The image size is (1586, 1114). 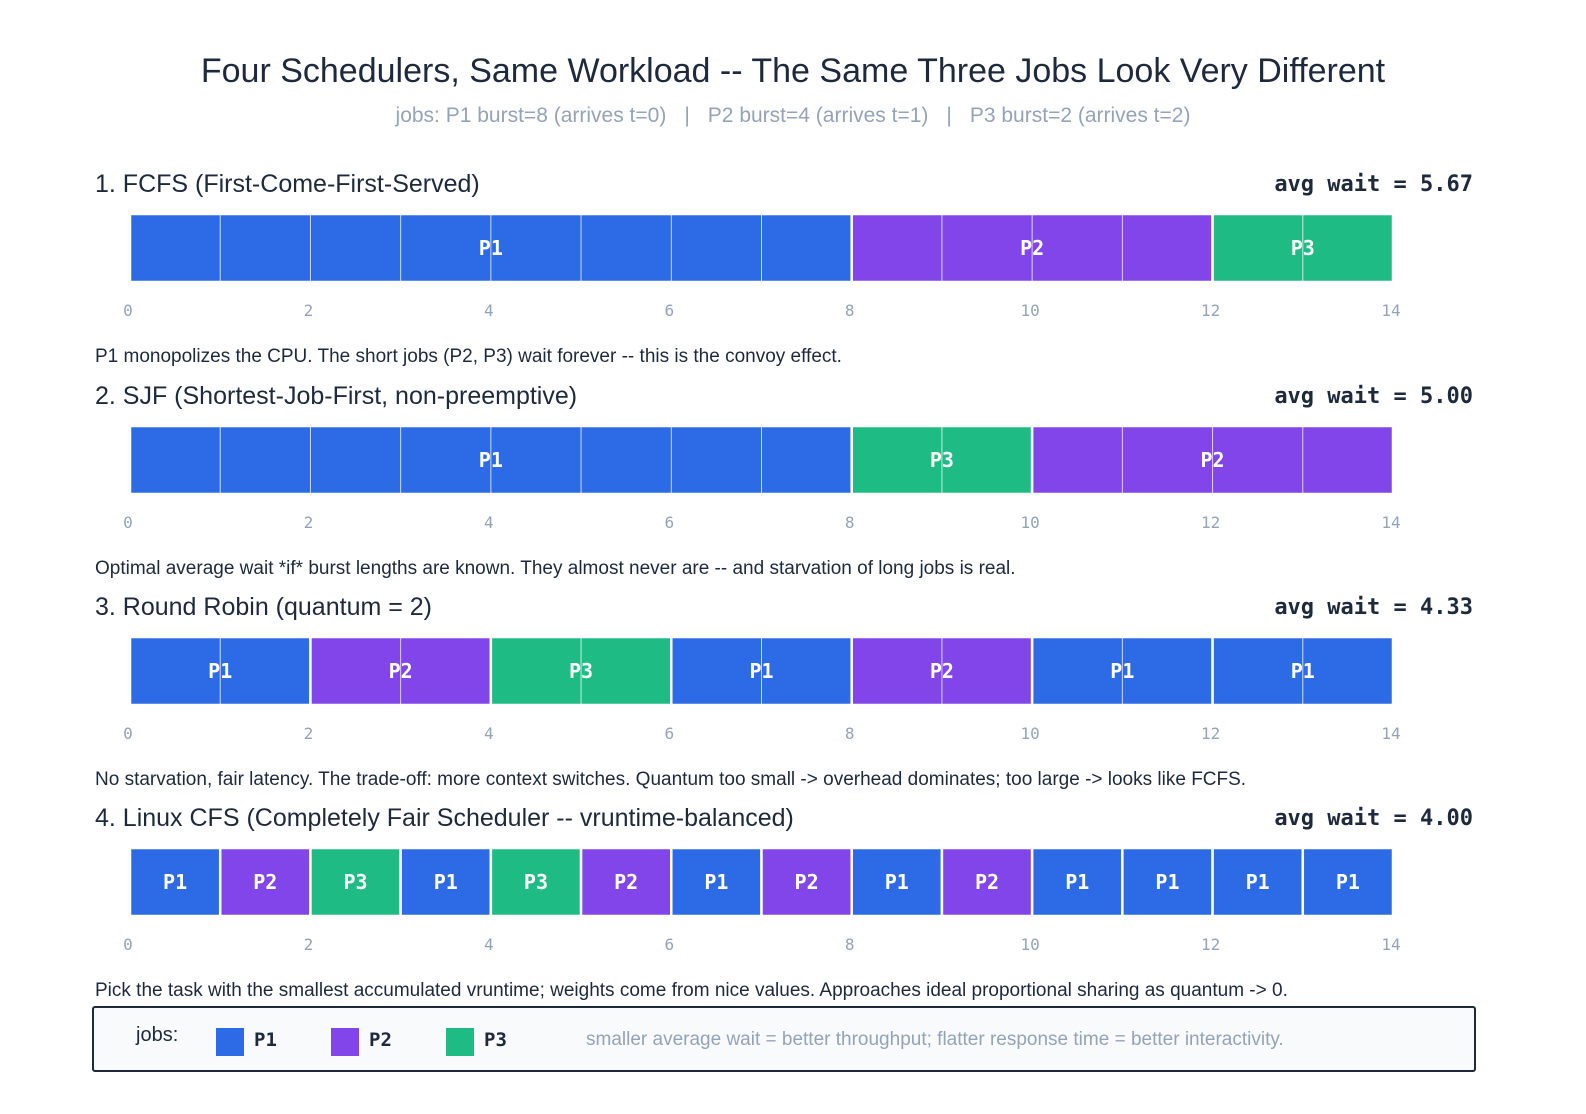 I want to click on legend-name-p2: P2, so click(x=380, y=1040).